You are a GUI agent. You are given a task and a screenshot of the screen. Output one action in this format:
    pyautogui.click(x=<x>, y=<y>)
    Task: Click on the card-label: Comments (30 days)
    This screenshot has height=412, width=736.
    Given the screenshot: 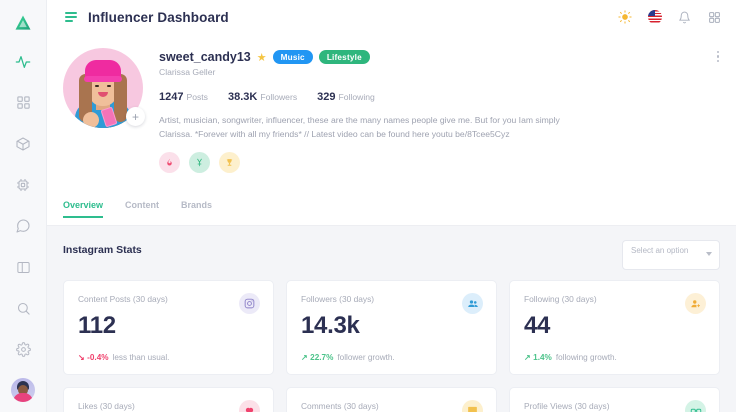 What is the action you would take?
    pyautogui.click(x=340, y=406)
    